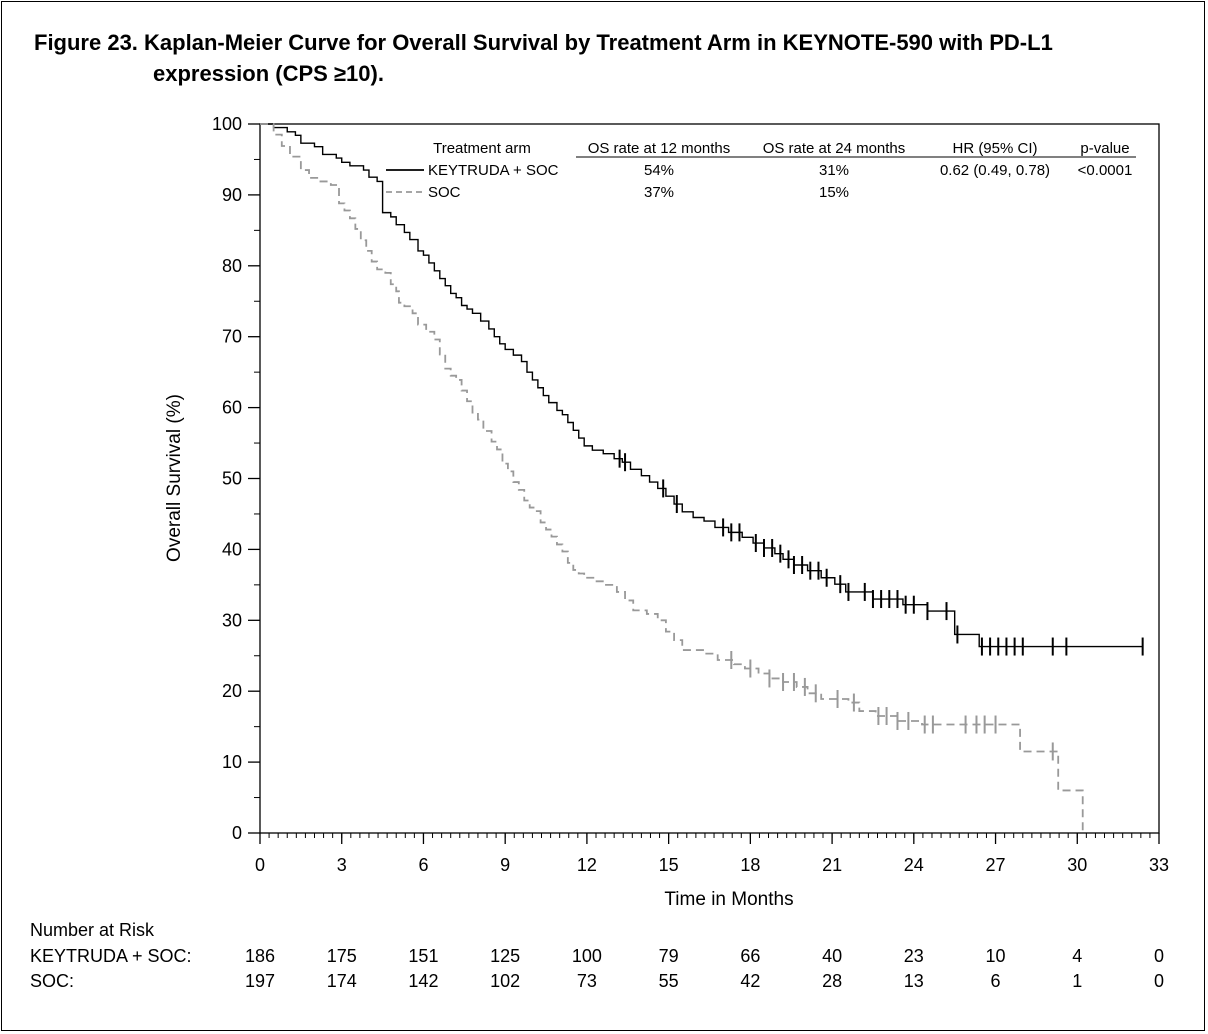 The height and width of the screenshot is (1034, 1208). What do you see at coordinates (832, 956) in the screenshot?
I see `risk-count: 40` at bounding box center [832, 956].